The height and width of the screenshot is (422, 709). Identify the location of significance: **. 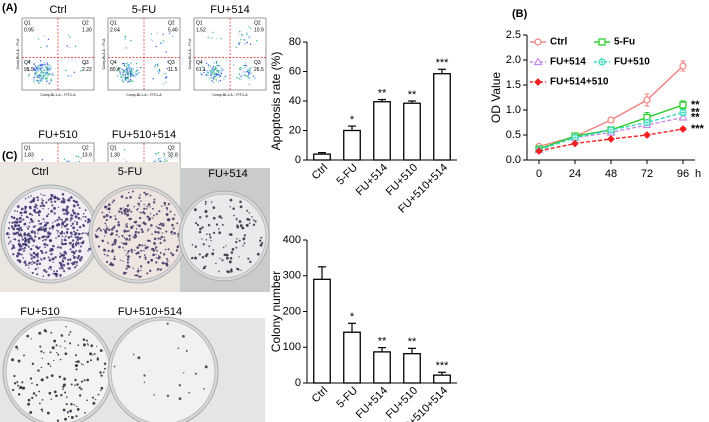
(695, 112).